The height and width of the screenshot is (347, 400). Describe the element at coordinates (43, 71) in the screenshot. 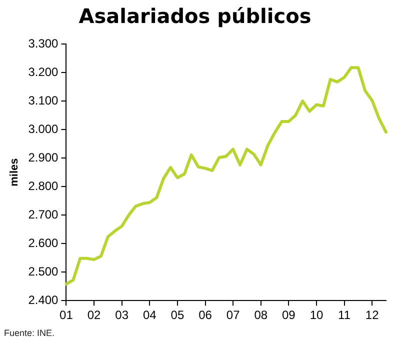

I see `y-tick-label: 3.200` at that location.